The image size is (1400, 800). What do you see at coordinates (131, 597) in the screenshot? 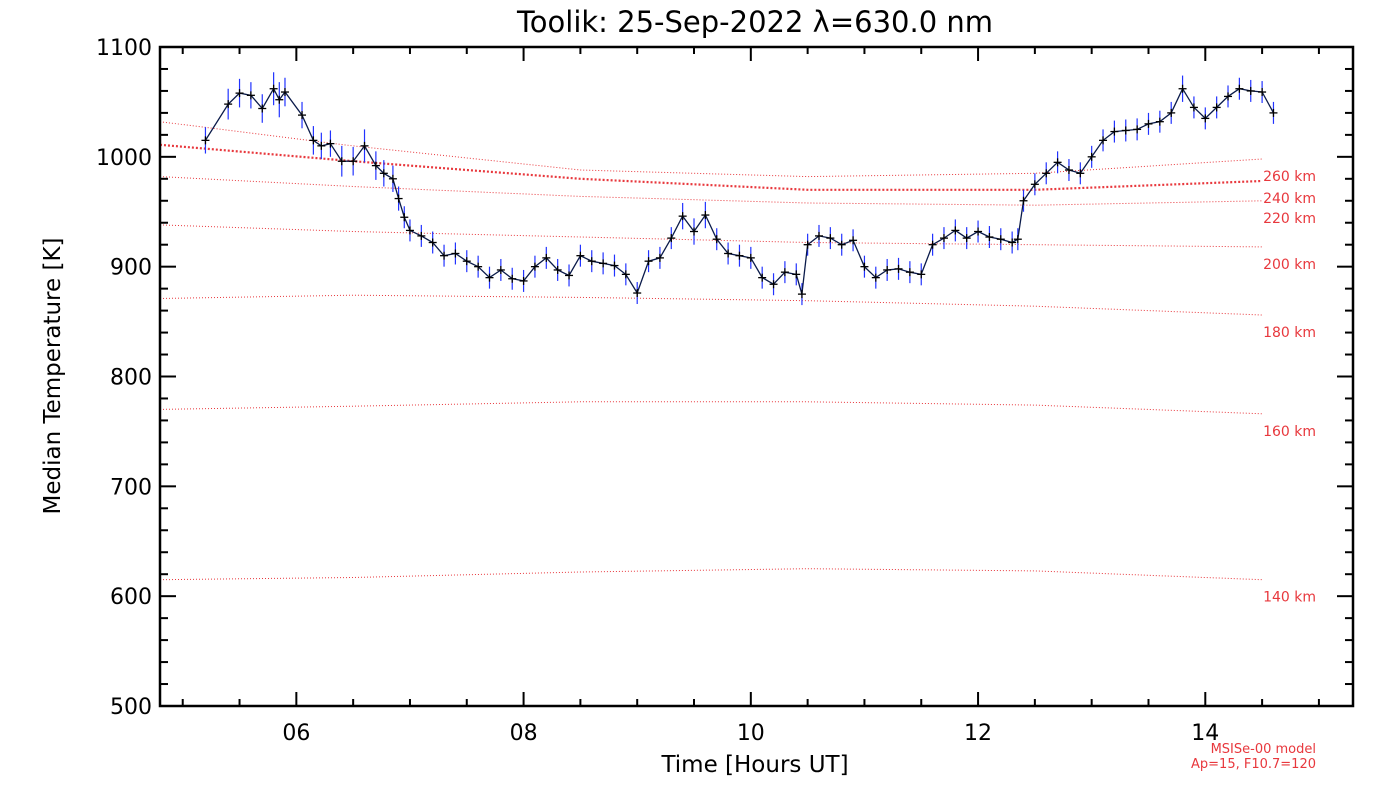
I see `y-tick-label: 600` at bounding box center [131, 597].